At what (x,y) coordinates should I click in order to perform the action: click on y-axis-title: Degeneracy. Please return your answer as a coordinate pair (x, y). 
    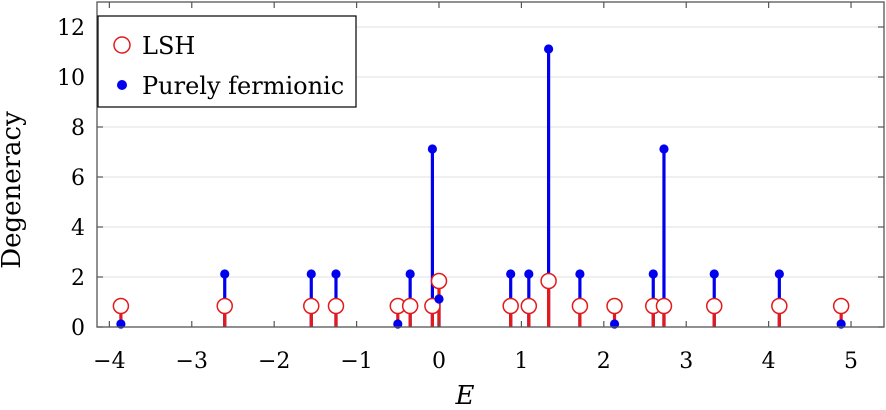
    Looking at the image, I should click on (13, 190).